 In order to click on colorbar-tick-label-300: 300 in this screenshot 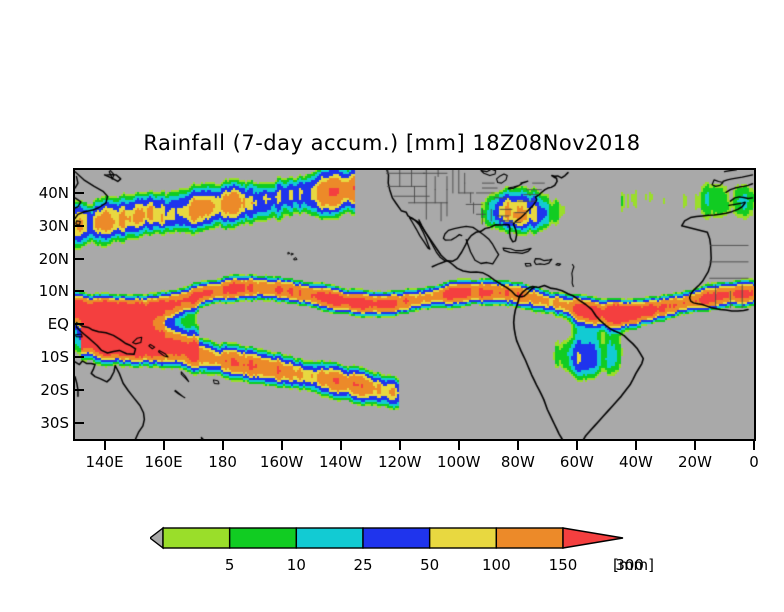, I will do `click(629, 565)`.